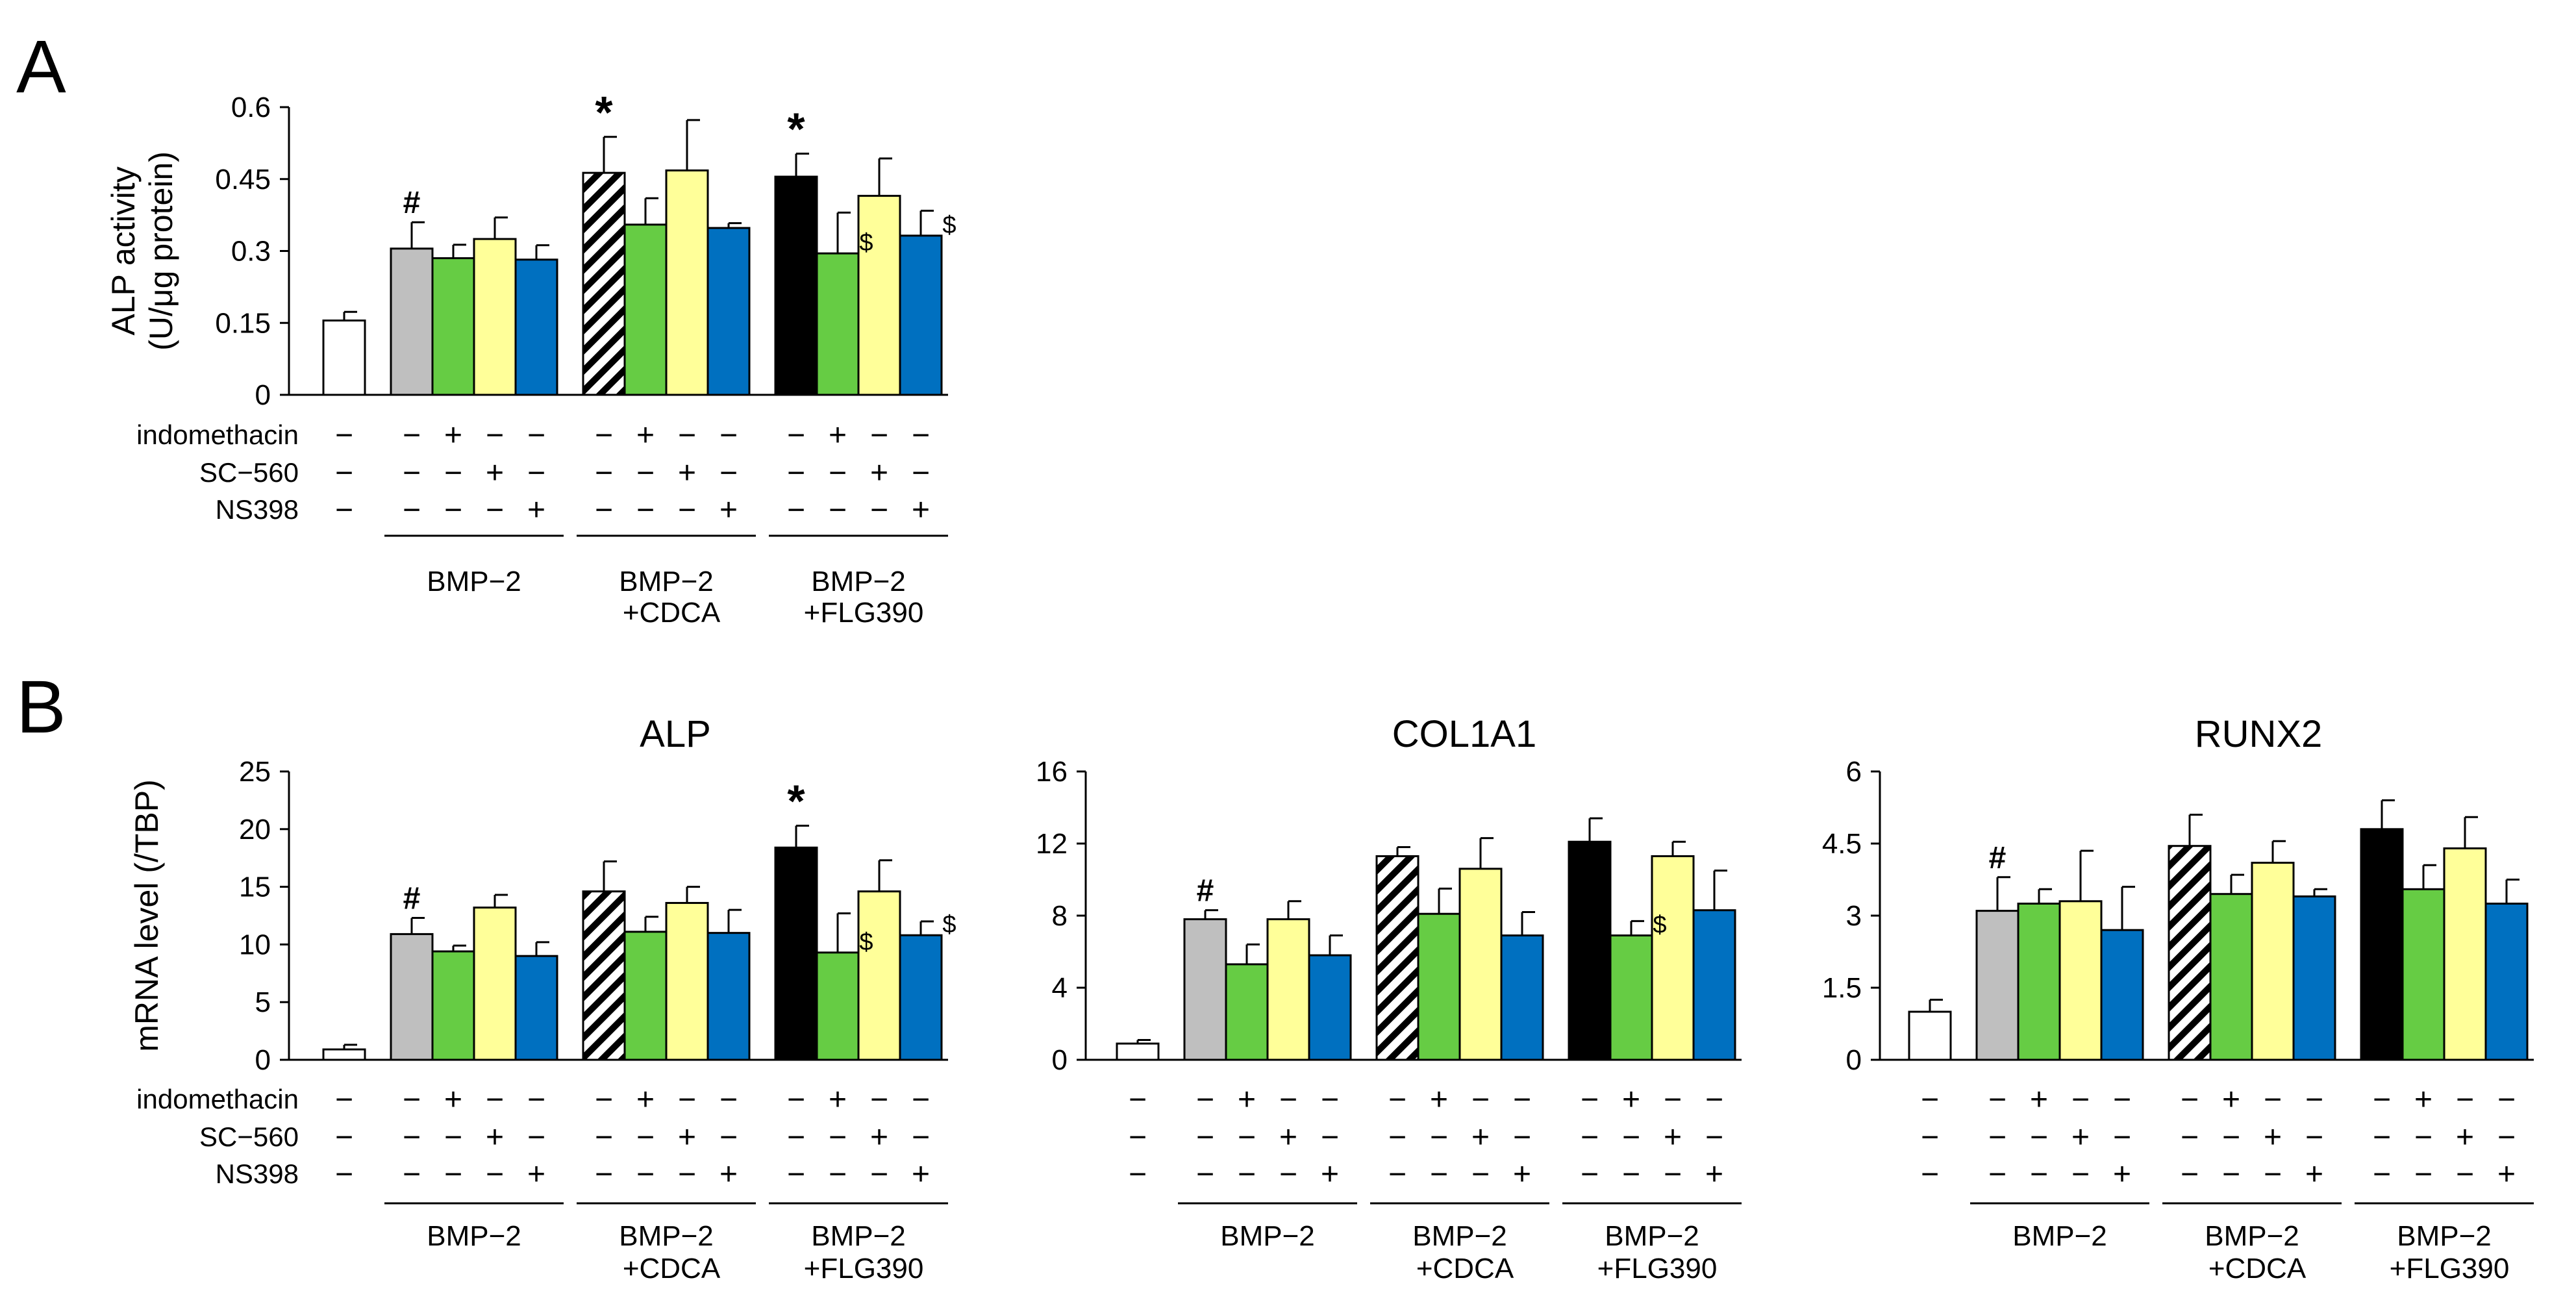 Image resolution: width=2576 pixels, height=1315 pixels. I want to click on group-label: +FLG390, so click(864, 1268).